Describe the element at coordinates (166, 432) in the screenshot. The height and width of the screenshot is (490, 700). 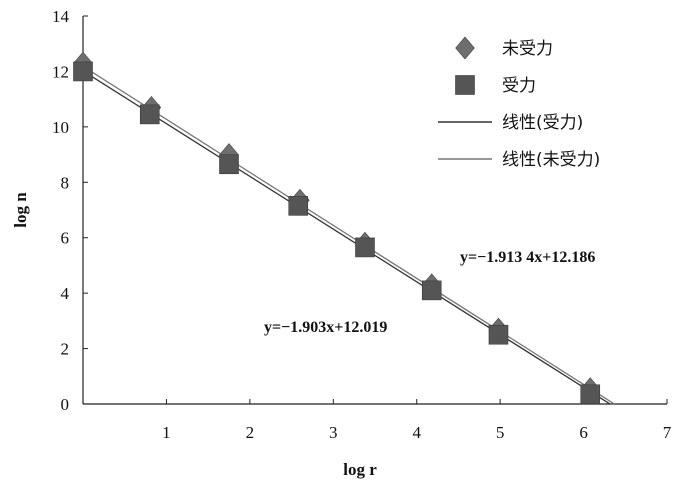
I see `x-tick-label: 1` at that location.